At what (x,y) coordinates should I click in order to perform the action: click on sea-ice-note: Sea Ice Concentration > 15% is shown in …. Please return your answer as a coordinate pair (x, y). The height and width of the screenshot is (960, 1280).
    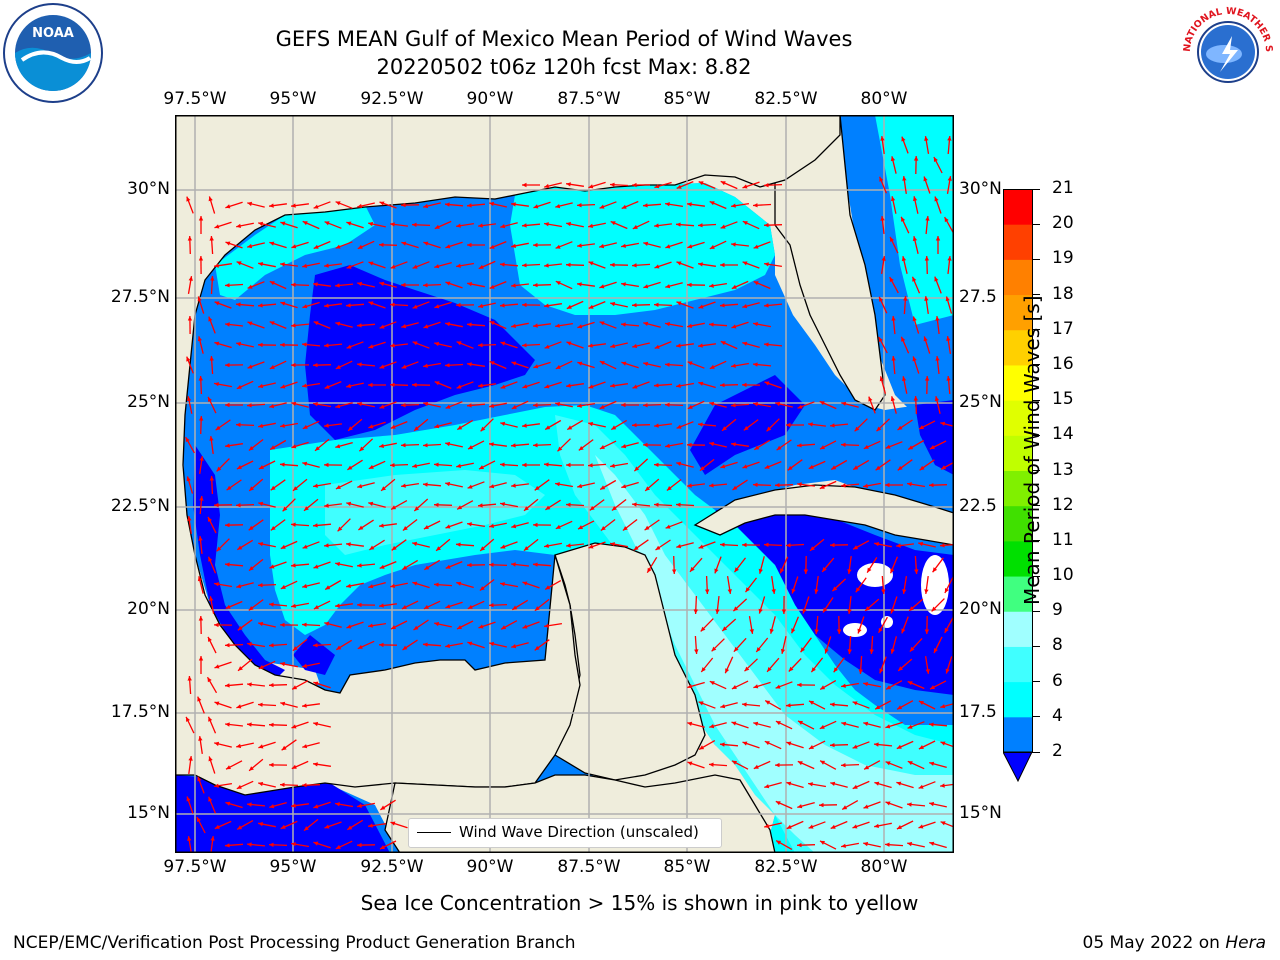
    Looking at the image, I should click on (639, 903).